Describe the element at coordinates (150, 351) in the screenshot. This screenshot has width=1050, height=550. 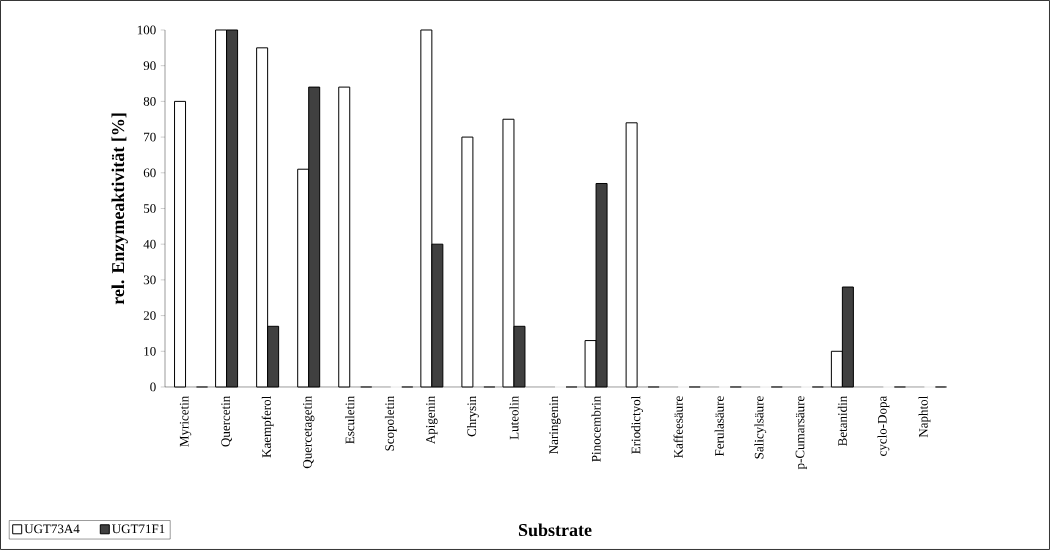
I see `y-tick-label: 10` at that location.